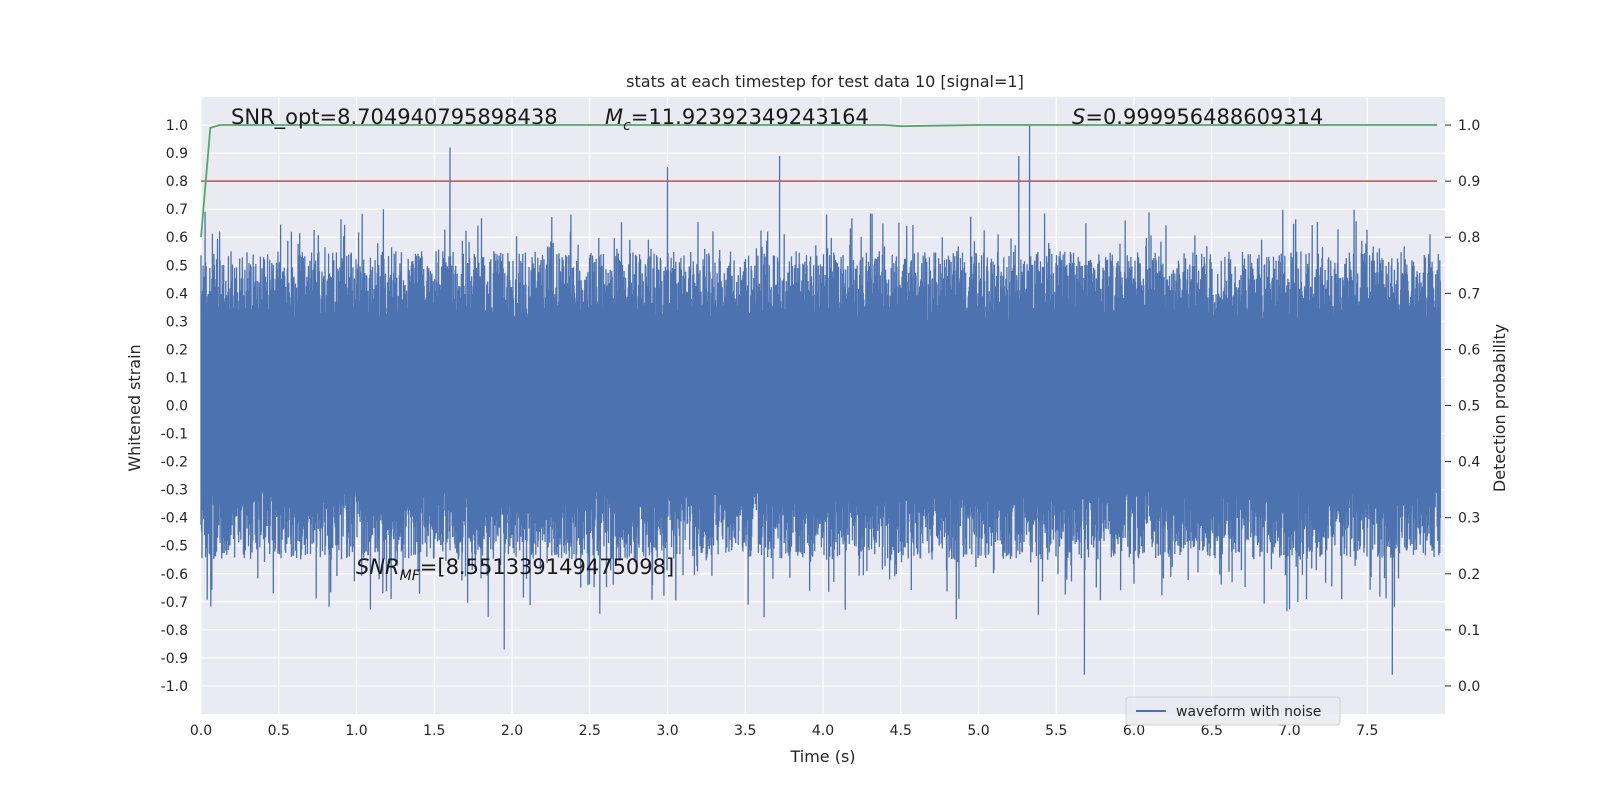 The height and width of the screenshot is (800, 1600). What do you see at coordinates (1469, 238) in the screenshot?
I see `y-right-tick-label: 0.8` at bounding box center [1469, 238].